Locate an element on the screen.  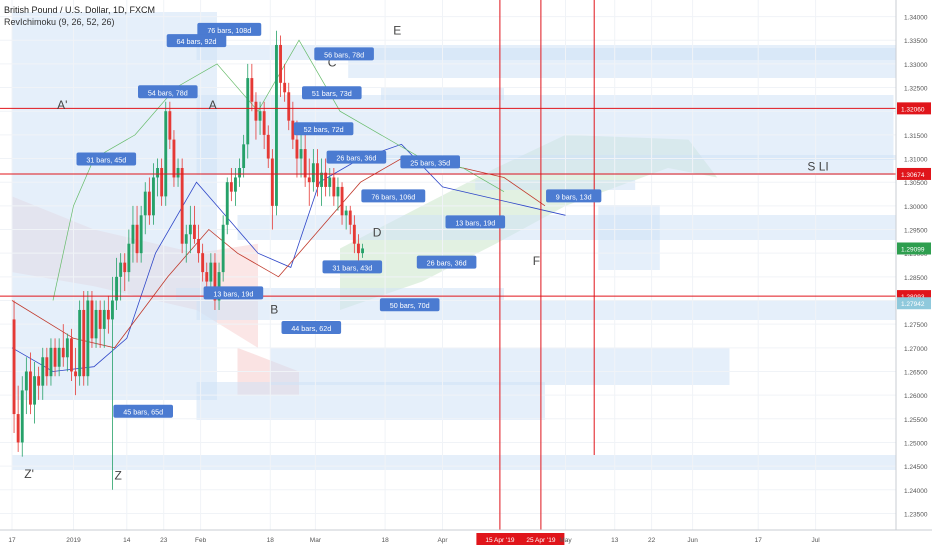
bar-label: 25 bars, 35d is located at coordinates (430, 162).